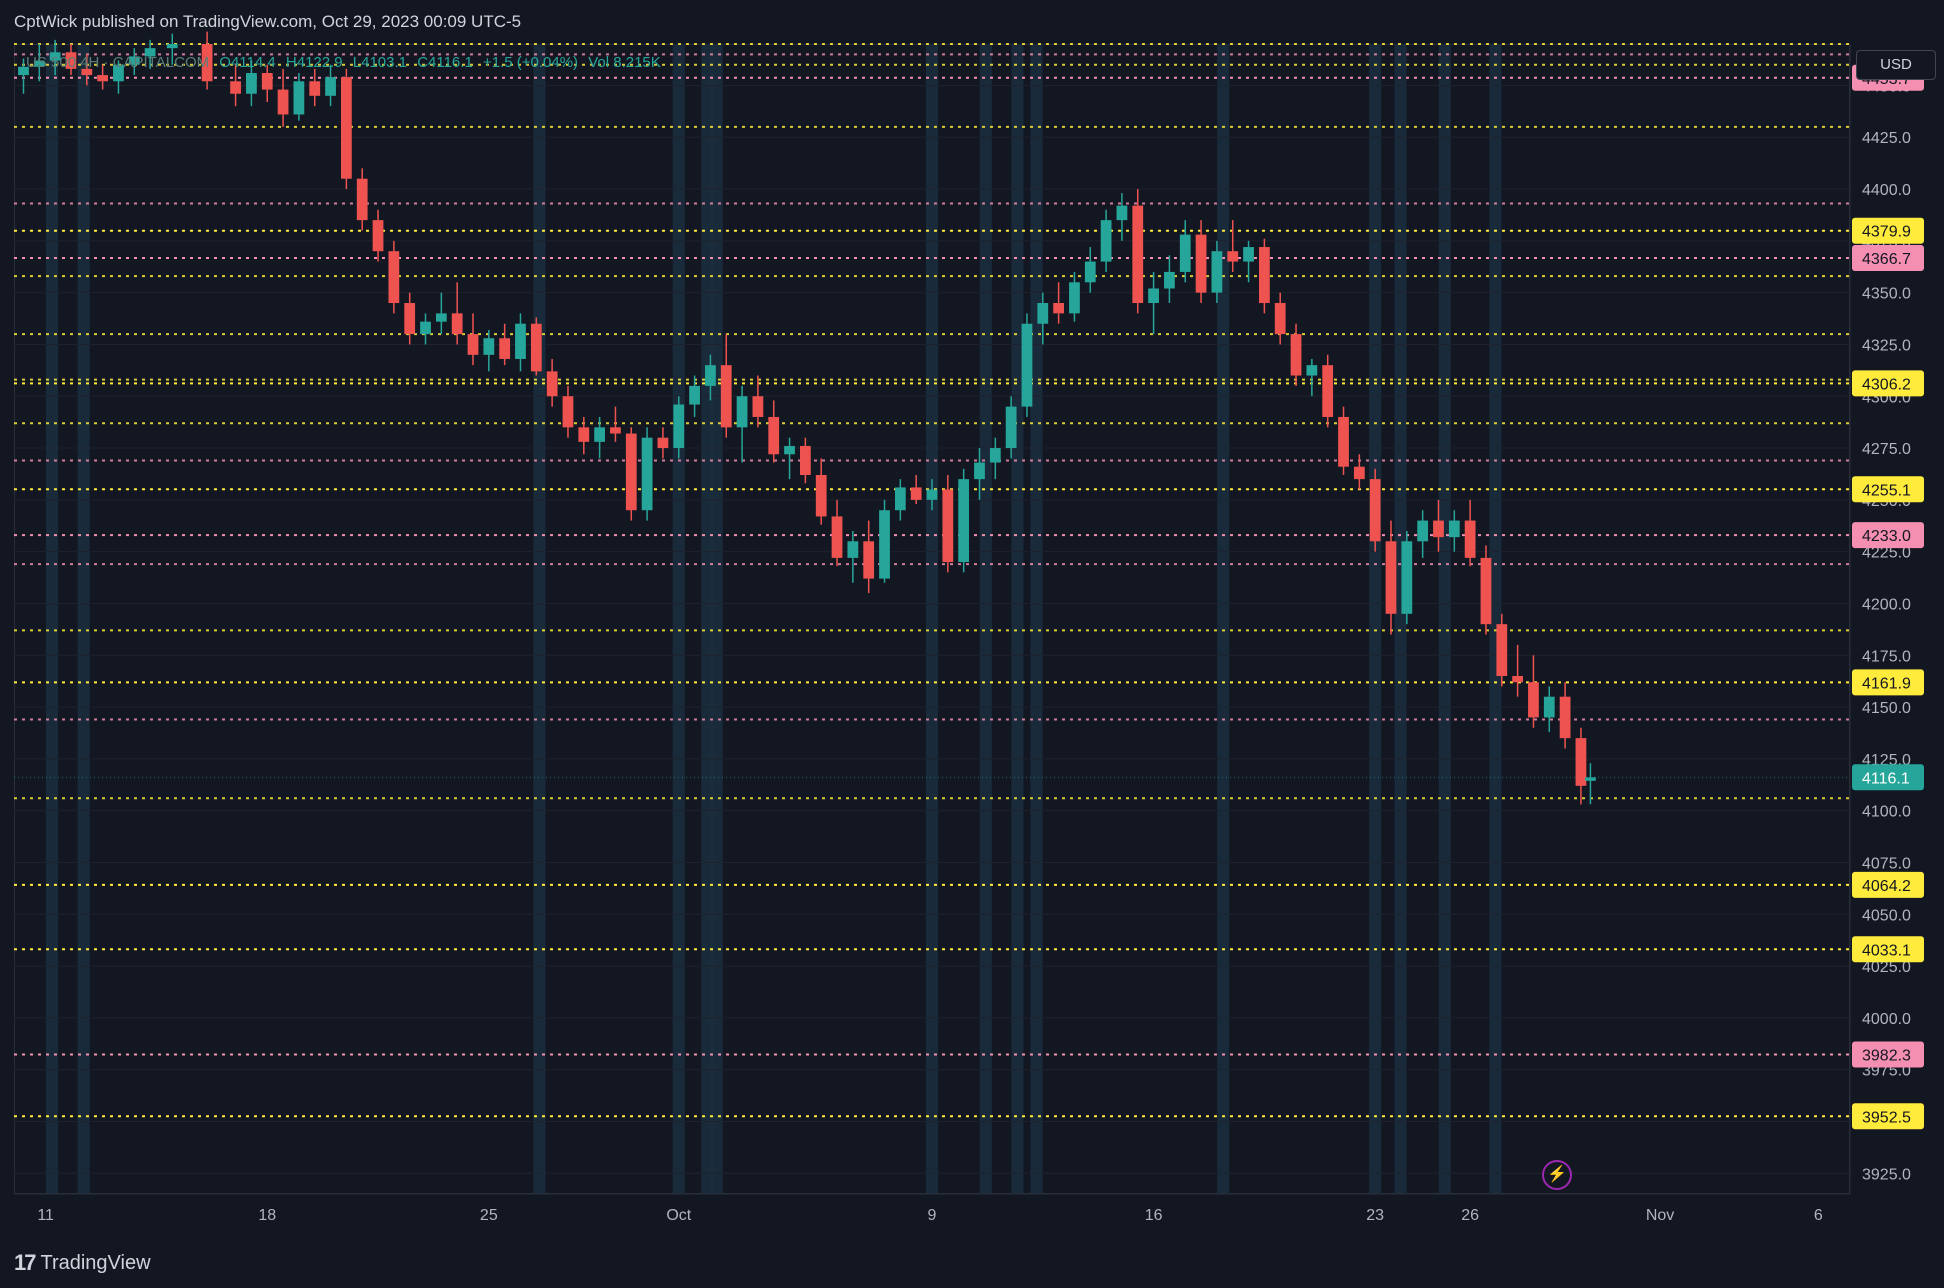 Image resolution: width=1944 pixels, height=1288 pixels. What do you see at coordinates (1896, 65) in the screenshot?
I see `currency-button: USD` at bounding box center [1896, 65].